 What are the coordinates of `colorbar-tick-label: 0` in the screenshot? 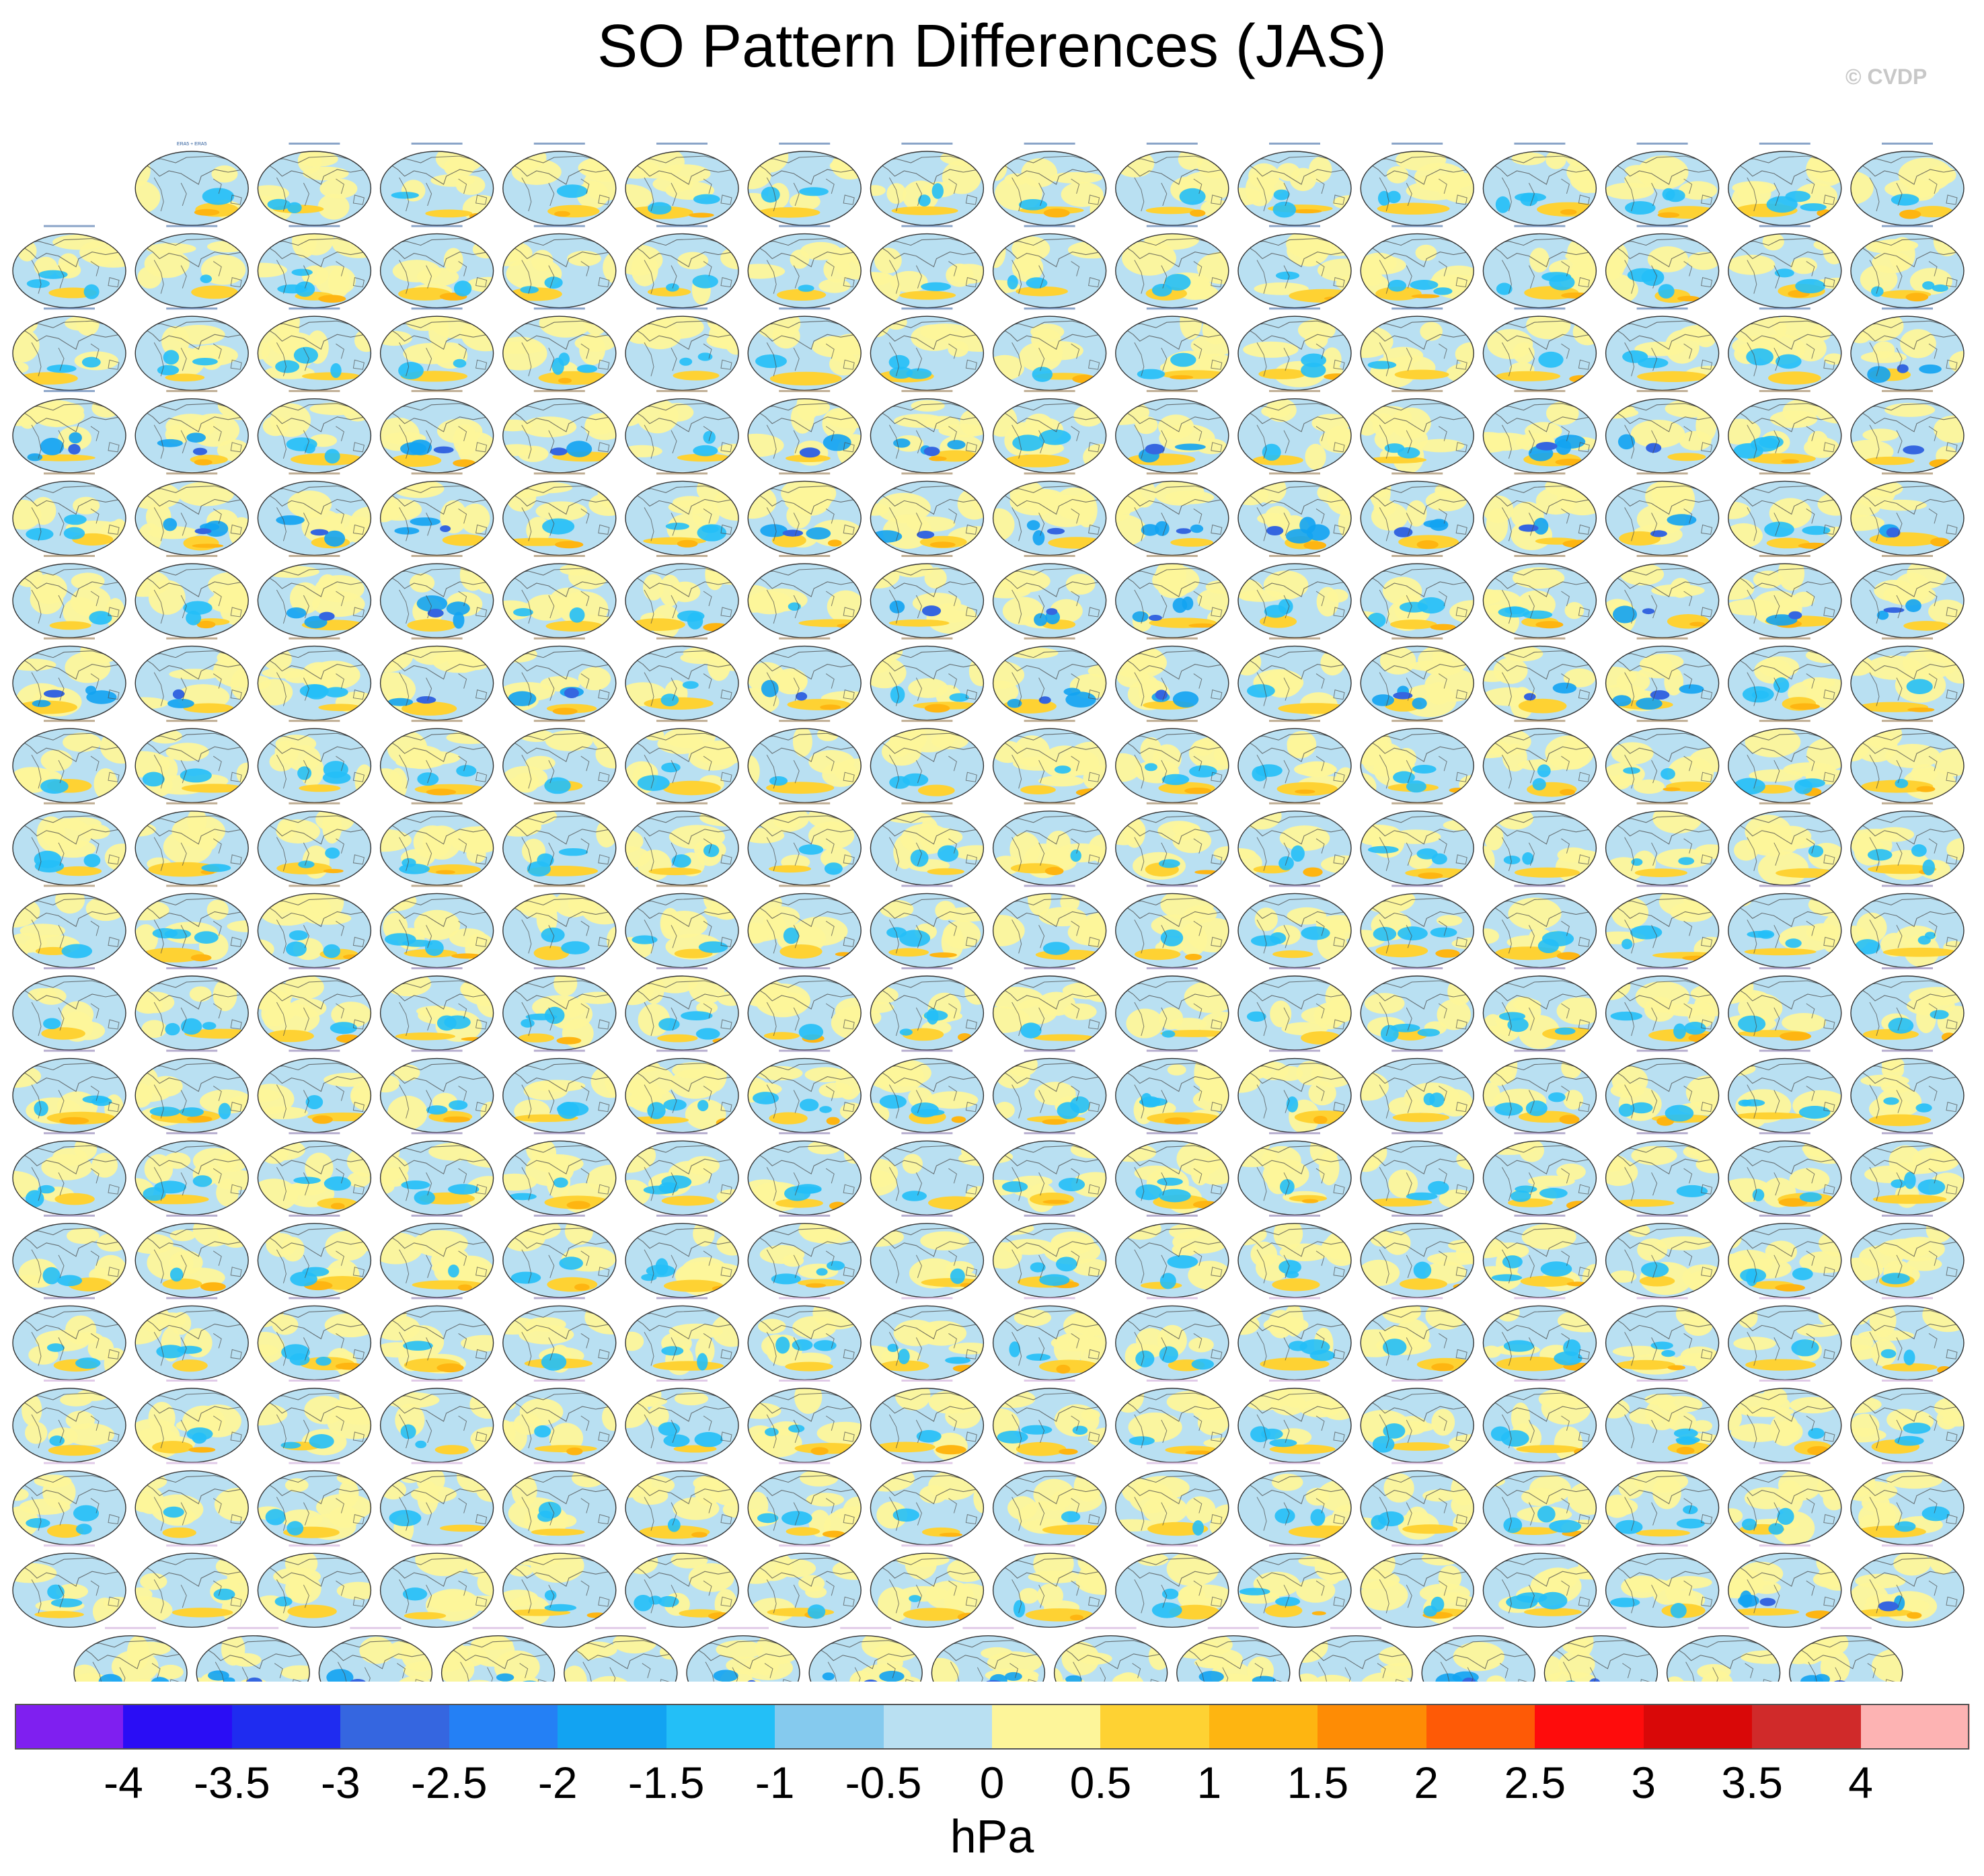 It's located at (992, 1783).